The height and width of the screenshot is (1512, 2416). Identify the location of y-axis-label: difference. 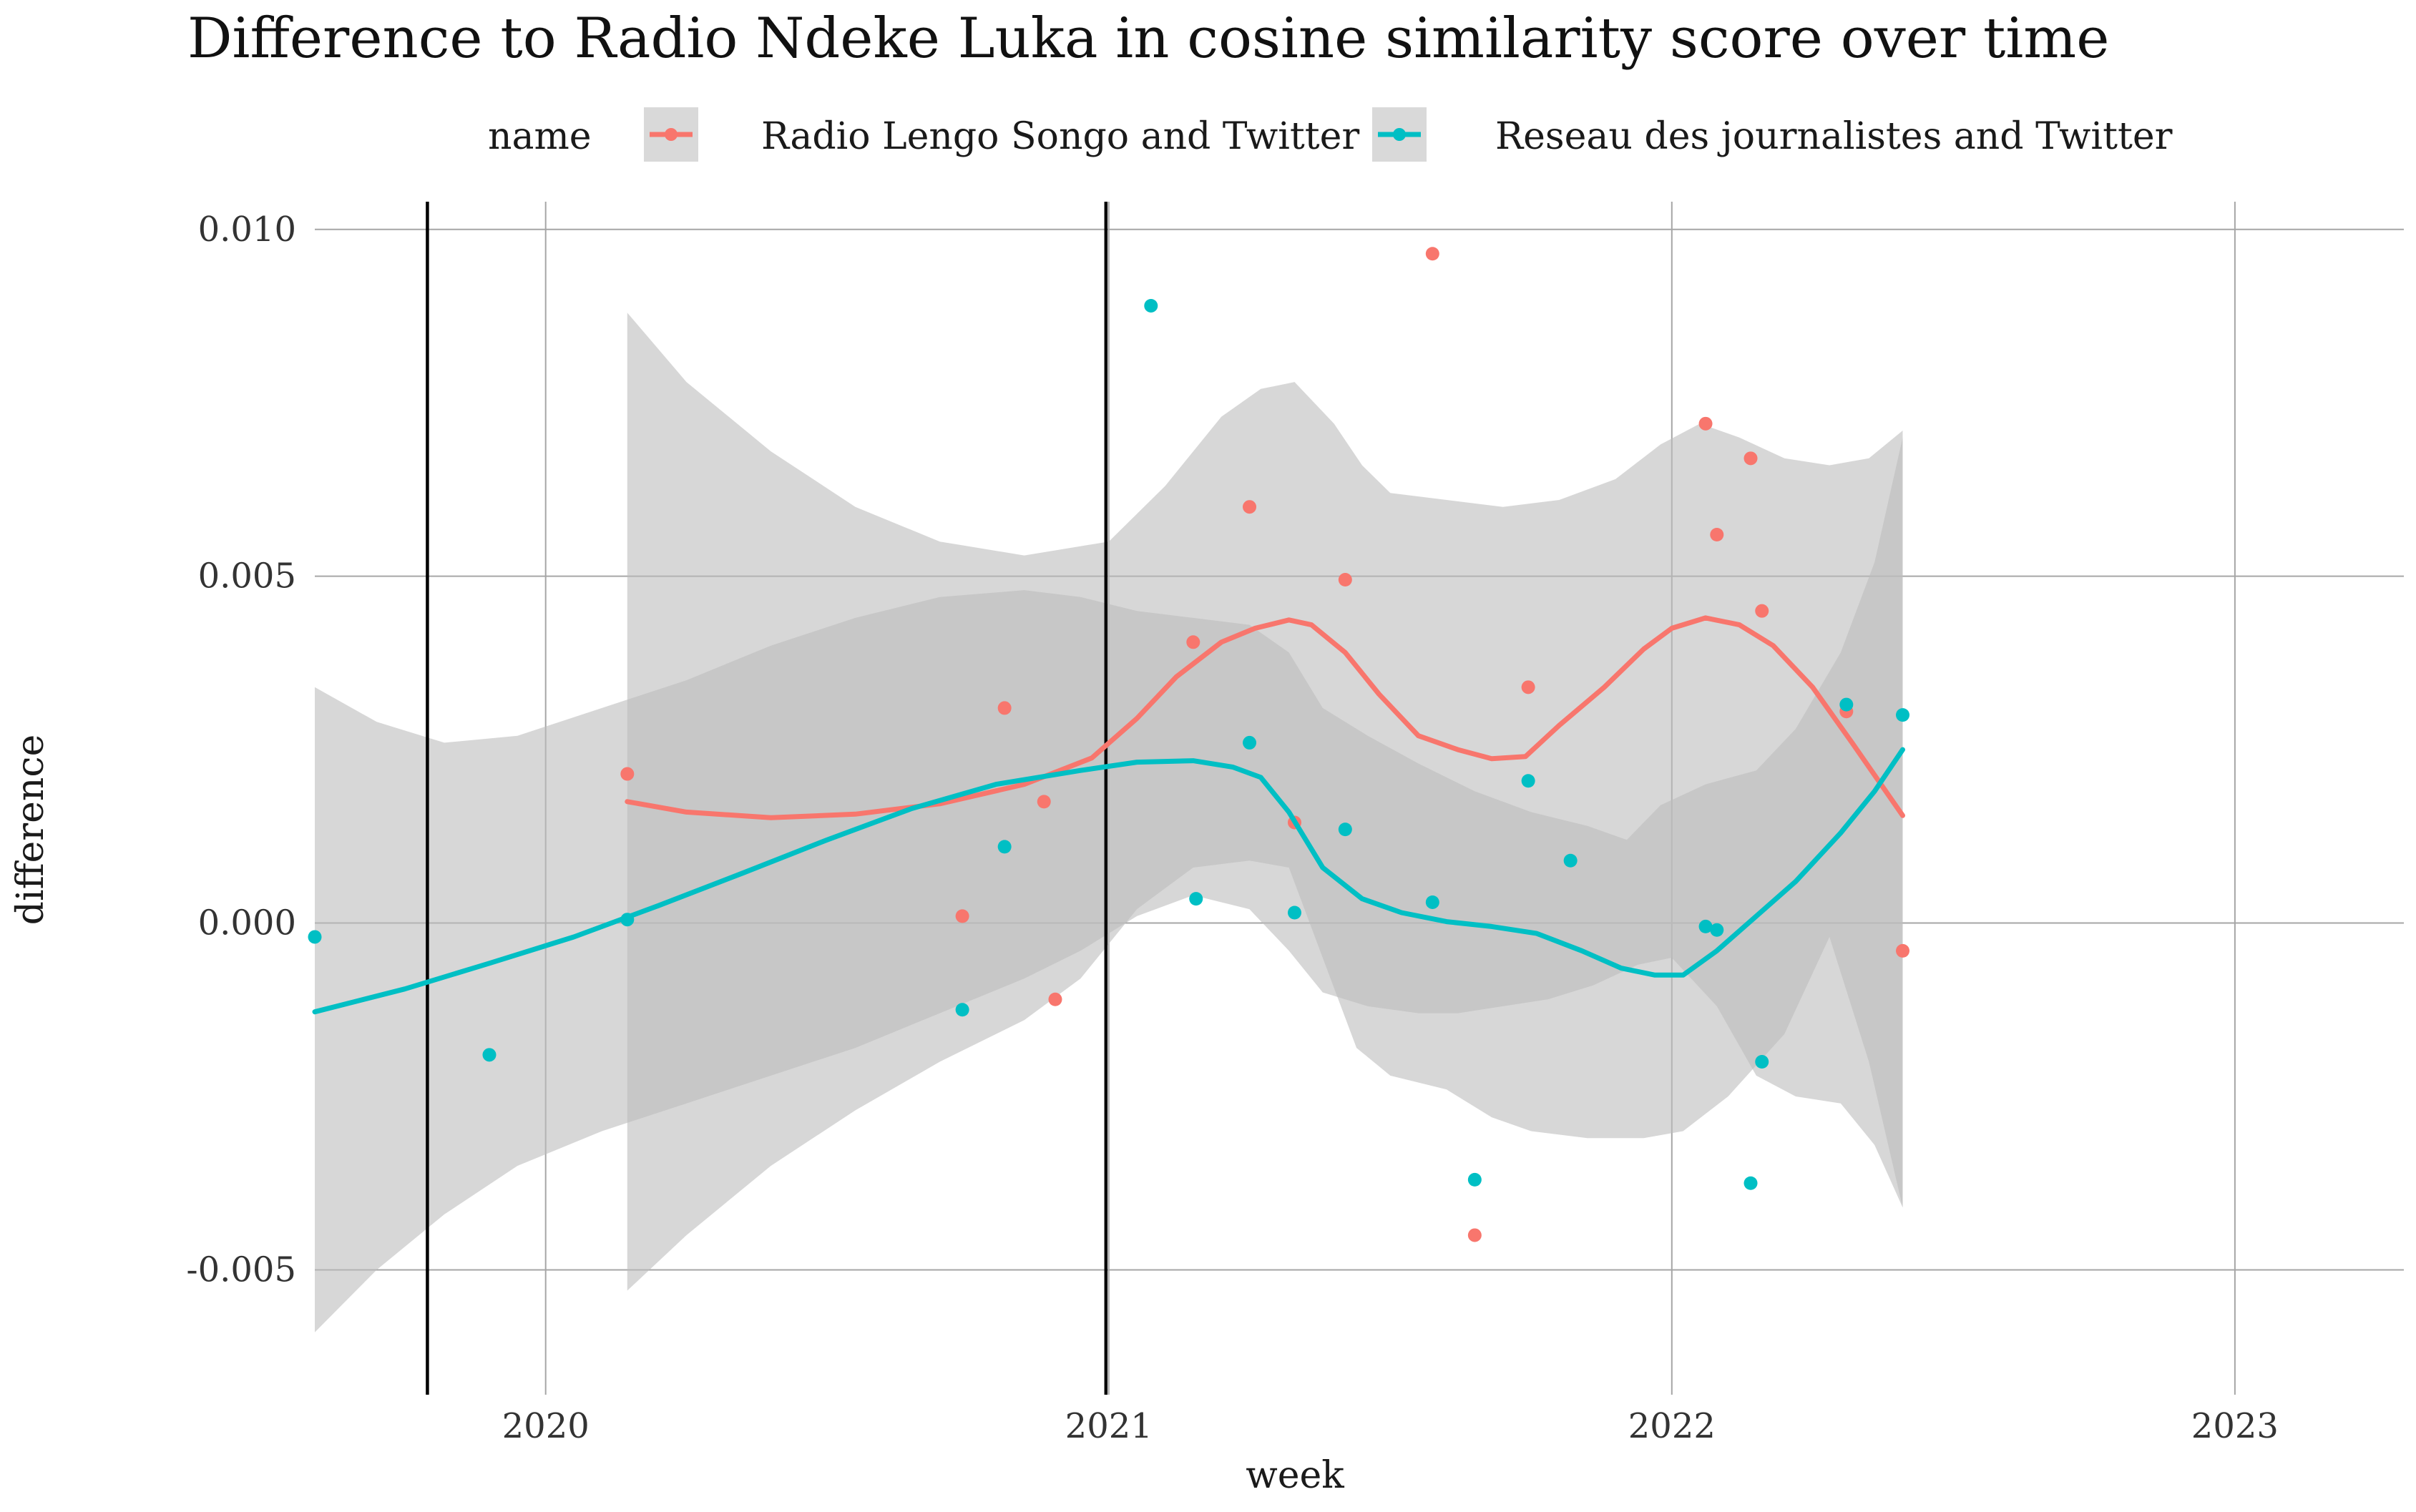
(30, 830).